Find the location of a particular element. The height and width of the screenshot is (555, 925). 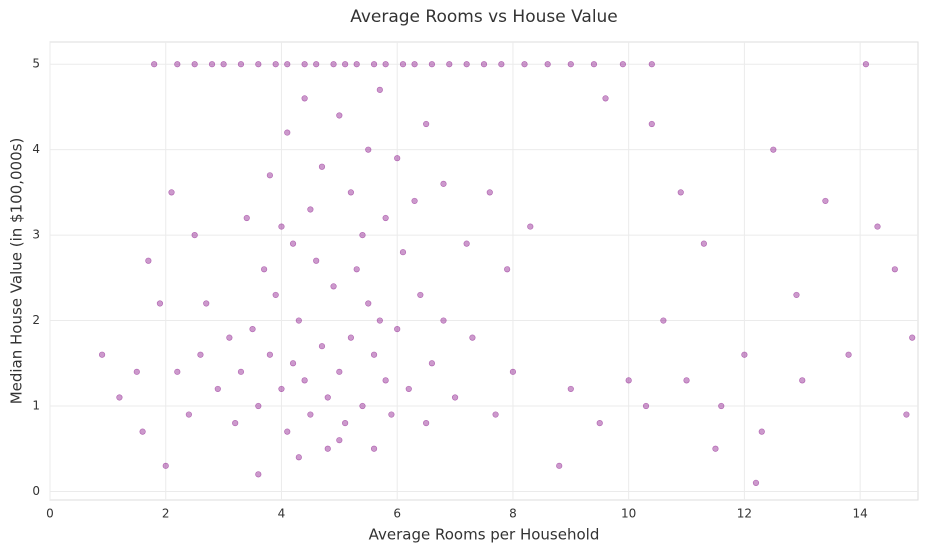

y-tick-label: 4 is located at coordinates (36, 149).